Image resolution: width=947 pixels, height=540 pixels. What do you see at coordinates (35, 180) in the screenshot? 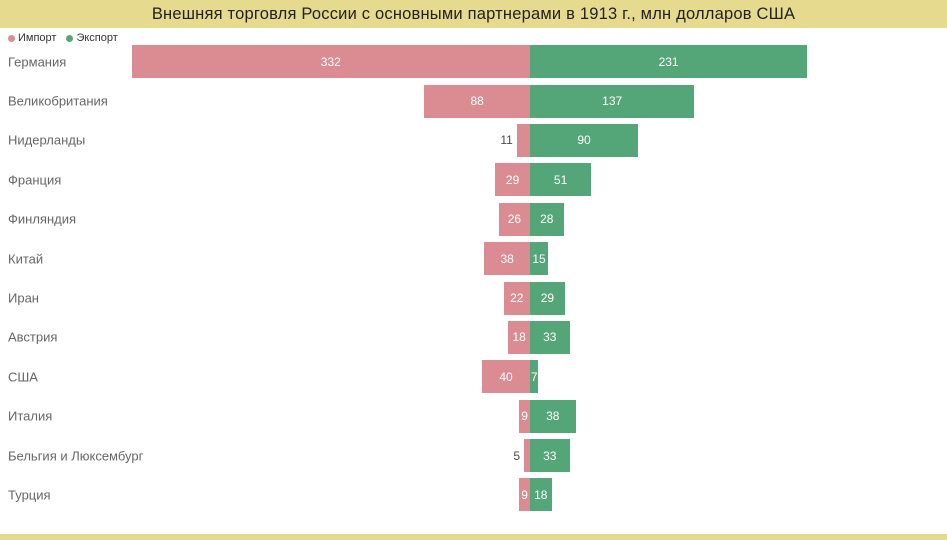
I see `category-label: Франция` at bounding box center [35, 180].